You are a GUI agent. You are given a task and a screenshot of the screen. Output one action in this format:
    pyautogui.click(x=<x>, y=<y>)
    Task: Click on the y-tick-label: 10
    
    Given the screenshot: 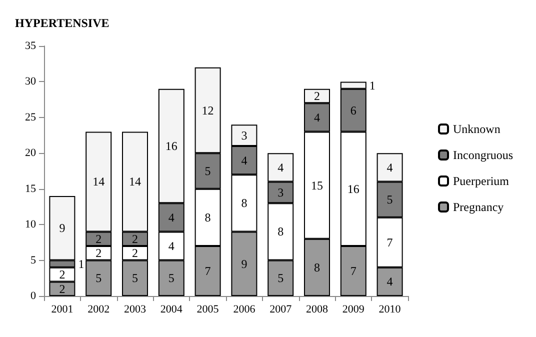 What is the action you would take?
    pyautogui.click(x=30, y=224)
    